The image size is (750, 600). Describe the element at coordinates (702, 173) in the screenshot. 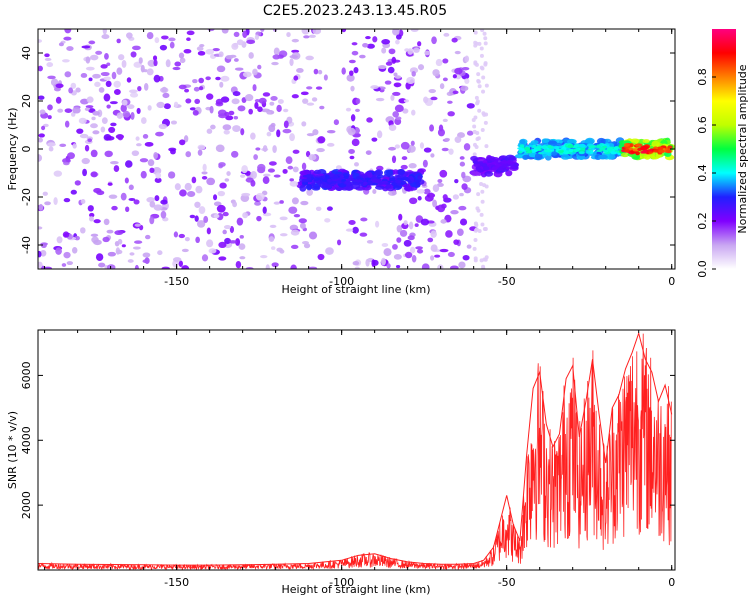

I see `colorbar-tick-label: 0.4` at that location.